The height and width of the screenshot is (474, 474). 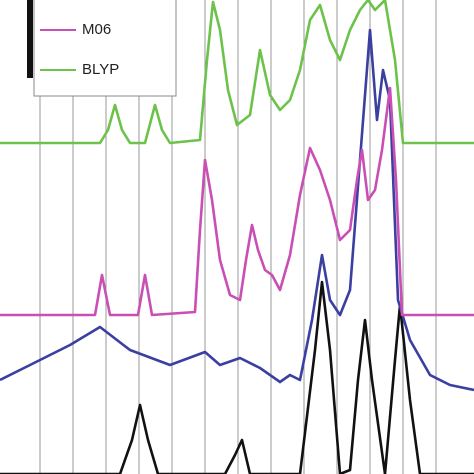 I want to click on legend: M06 BLYP, so click(x=102, y=48).